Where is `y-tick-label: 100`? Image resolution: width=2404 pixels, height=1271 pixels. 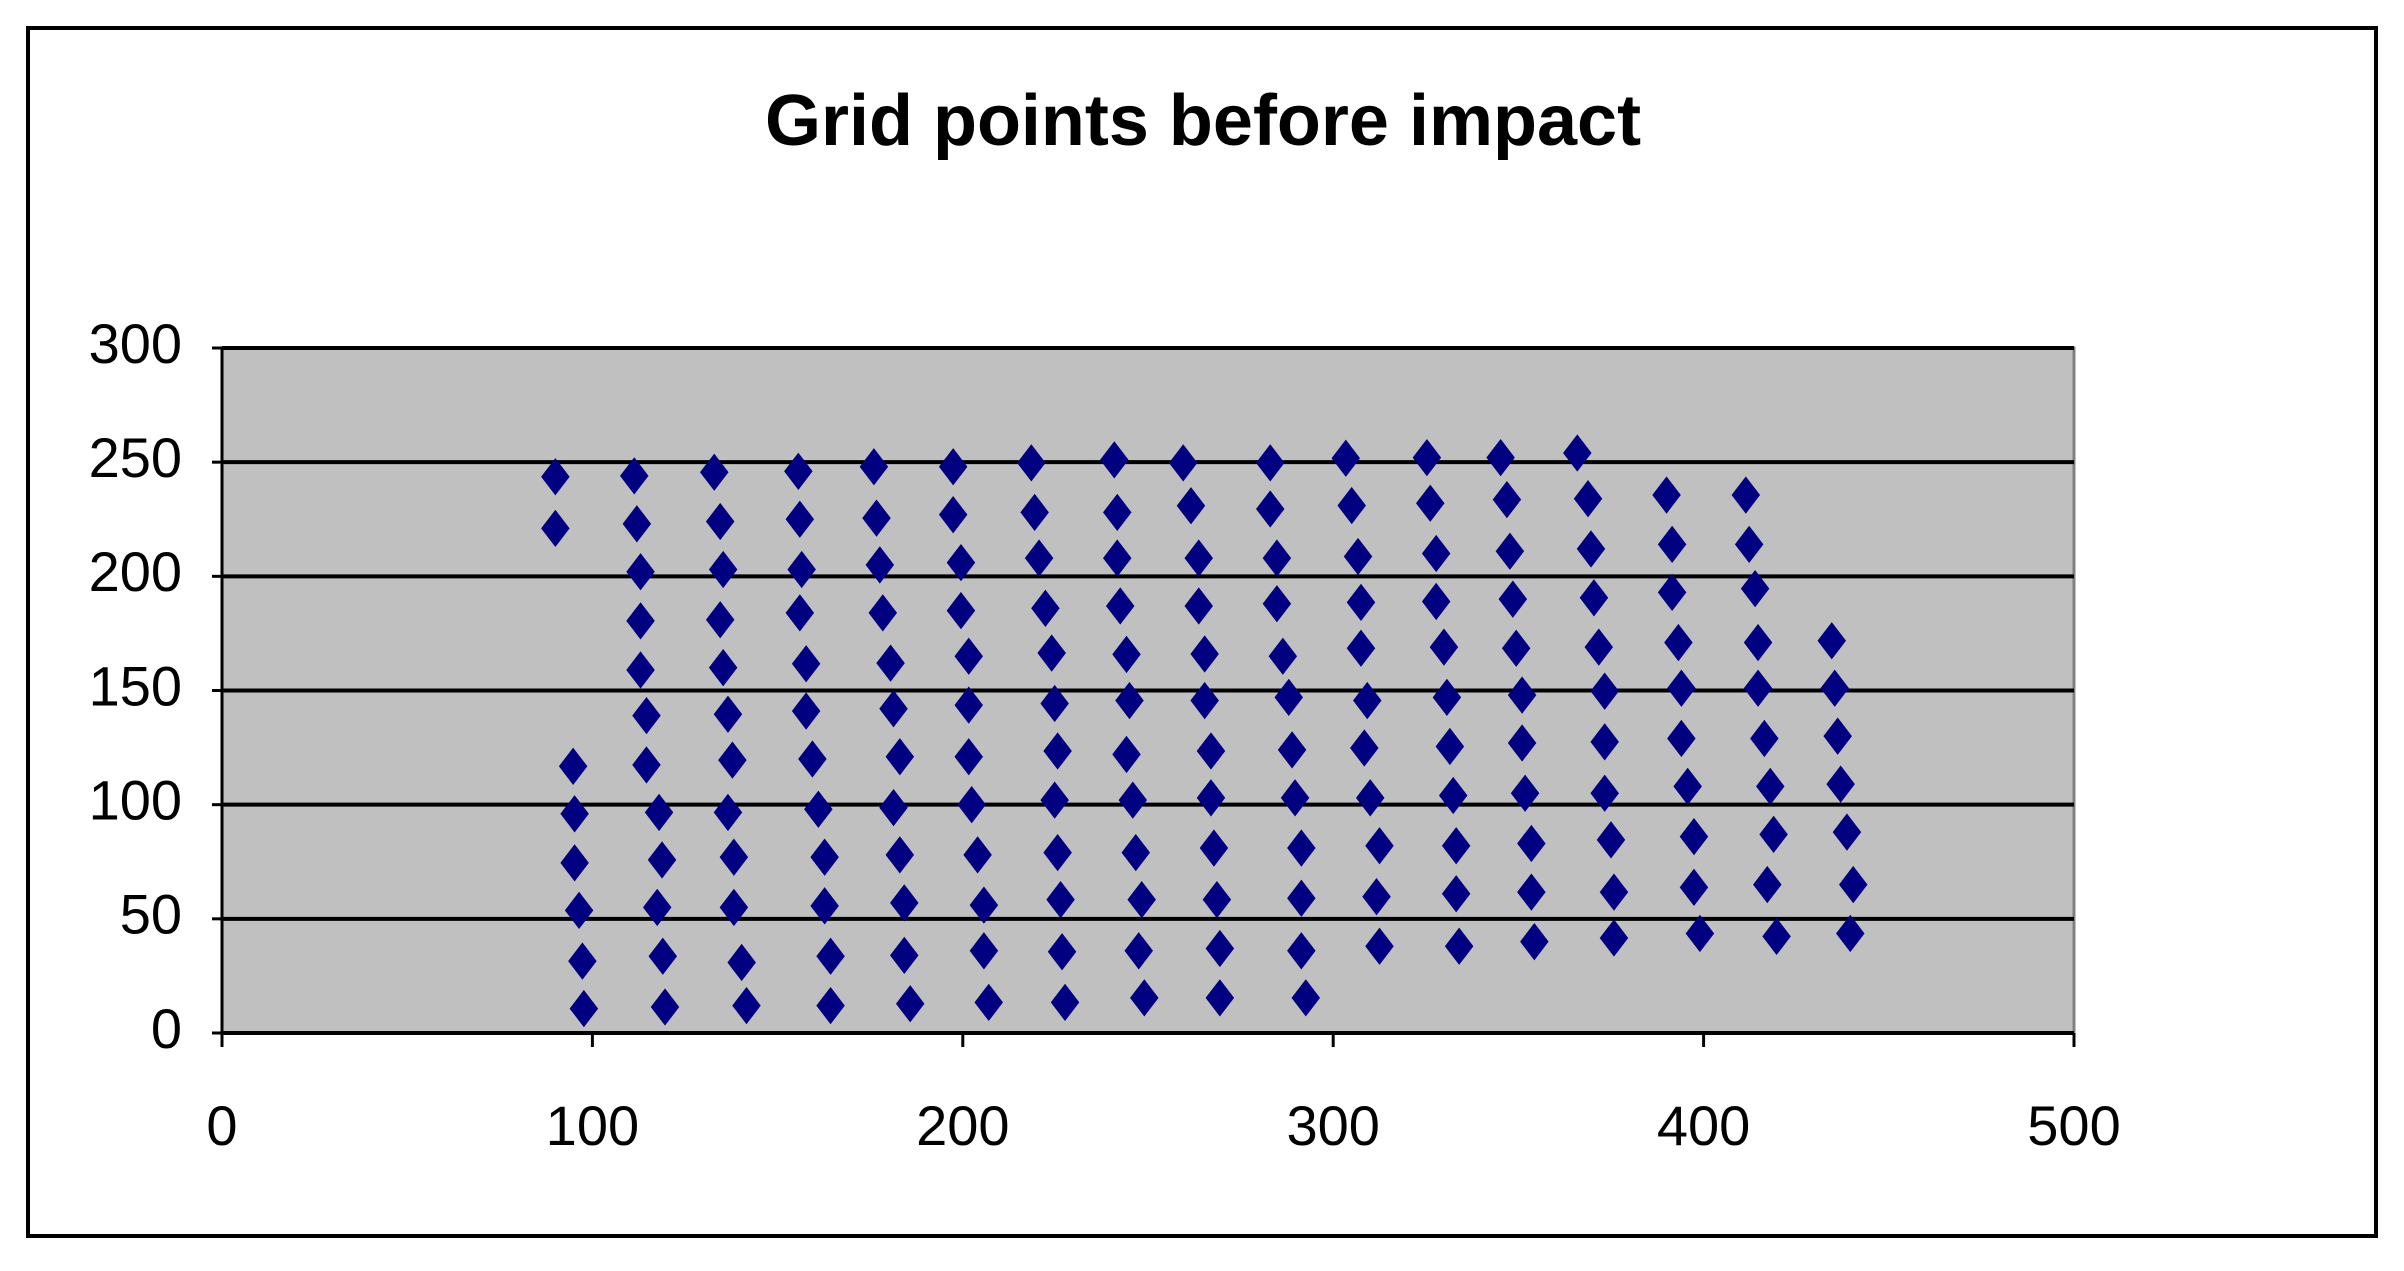
y-tick-label: 100 is located at coordinates (135, 799).